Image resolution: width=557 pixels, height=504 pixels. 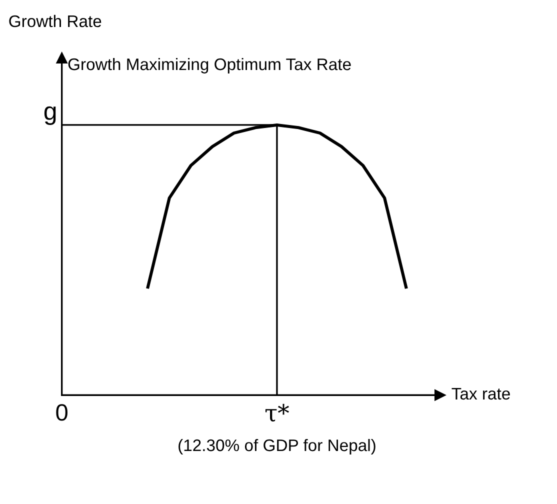 What do you see at coordinates (209, 66) in the screenshot?
I see `text: Growth Maximizing Optimum Tax Rate` at bounding box center [209, 66].